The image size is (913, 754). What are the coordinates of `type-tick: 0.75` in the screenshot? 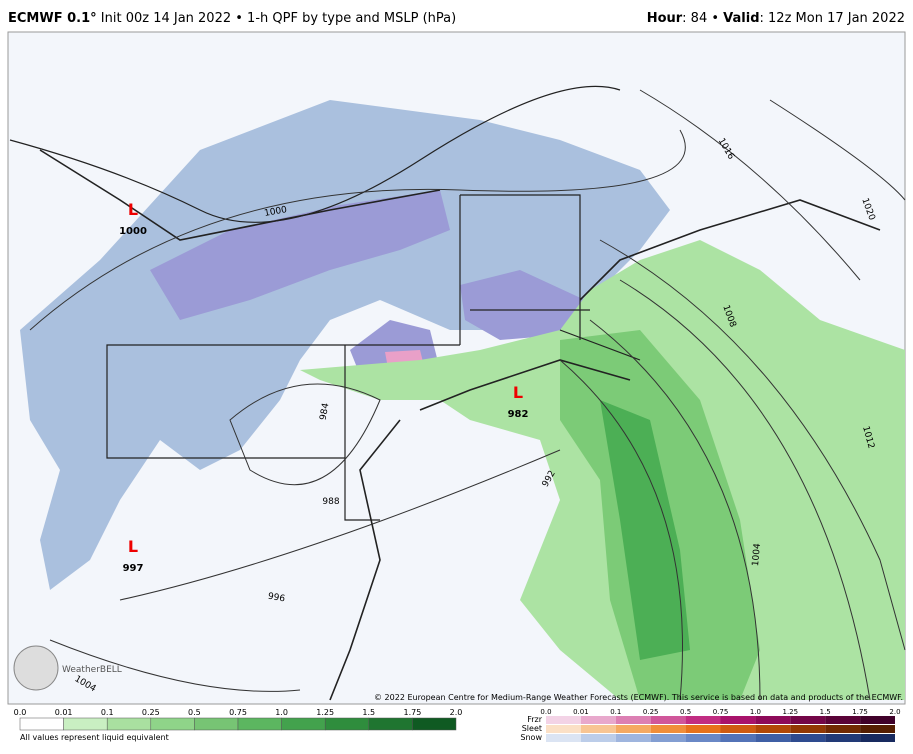 It's located at (721, 712).